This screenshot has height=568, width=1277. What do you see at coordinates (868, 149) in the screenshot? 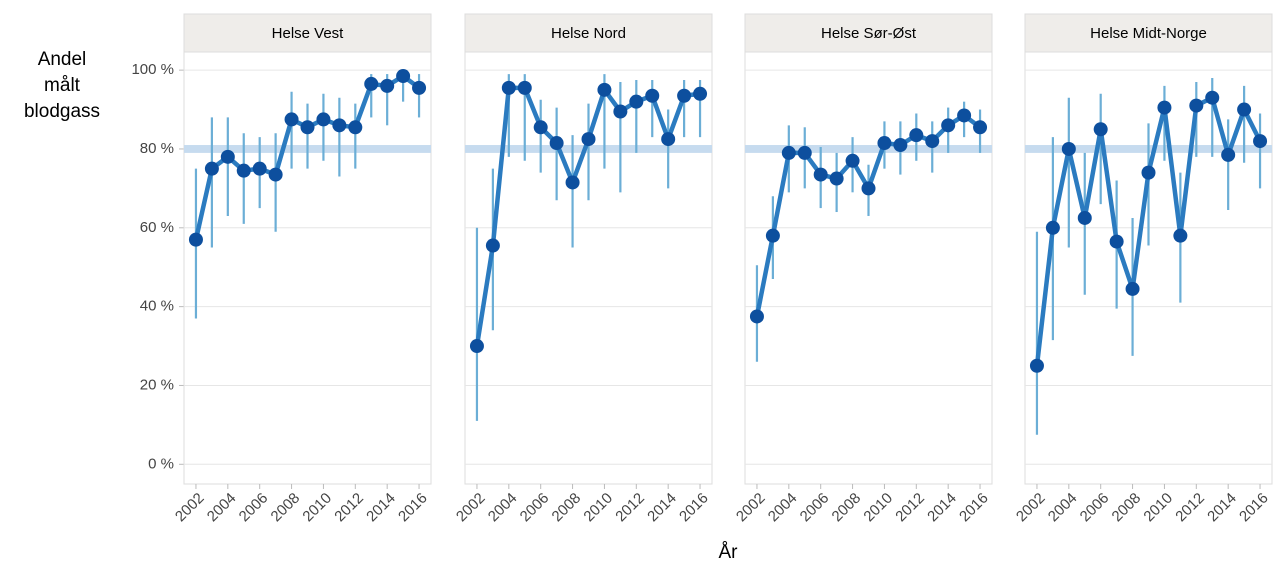
I see `target-band` at bounding box center [868, 149].